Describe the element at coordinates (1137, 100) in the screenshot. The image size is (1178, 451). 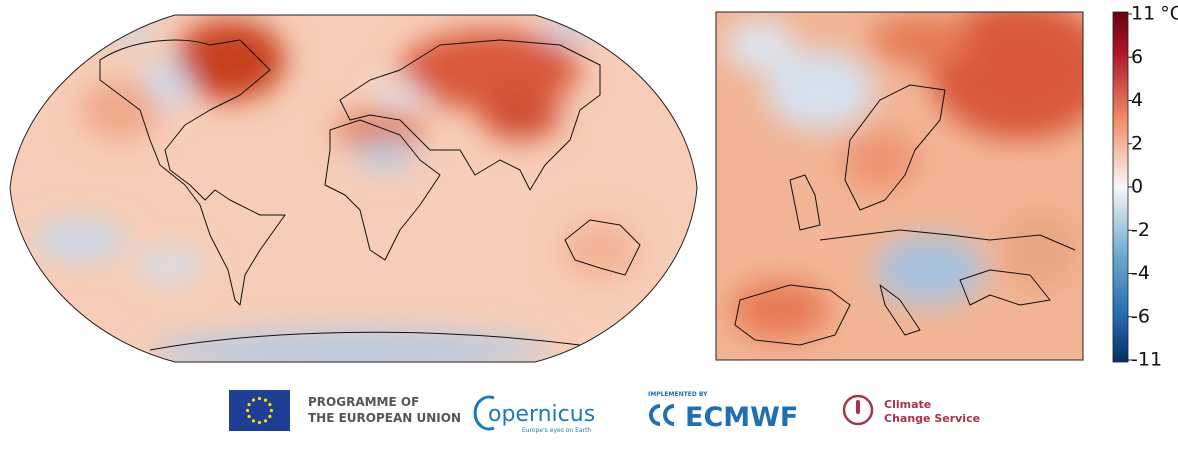
I see `colorbar-tick-label: 4` at that location.